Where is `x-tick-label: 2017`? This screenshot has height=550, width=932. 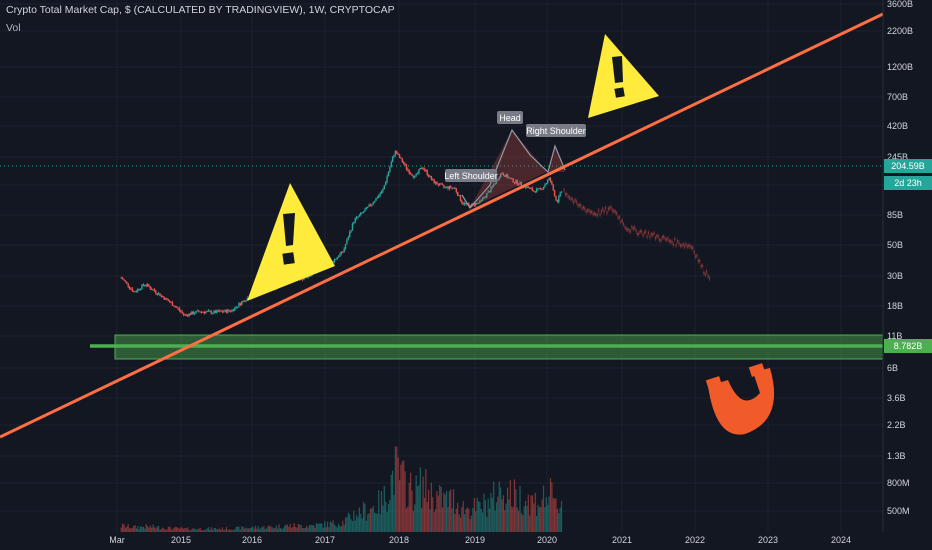
x-tick-label: 2017 is located at coordinates (325, 540).